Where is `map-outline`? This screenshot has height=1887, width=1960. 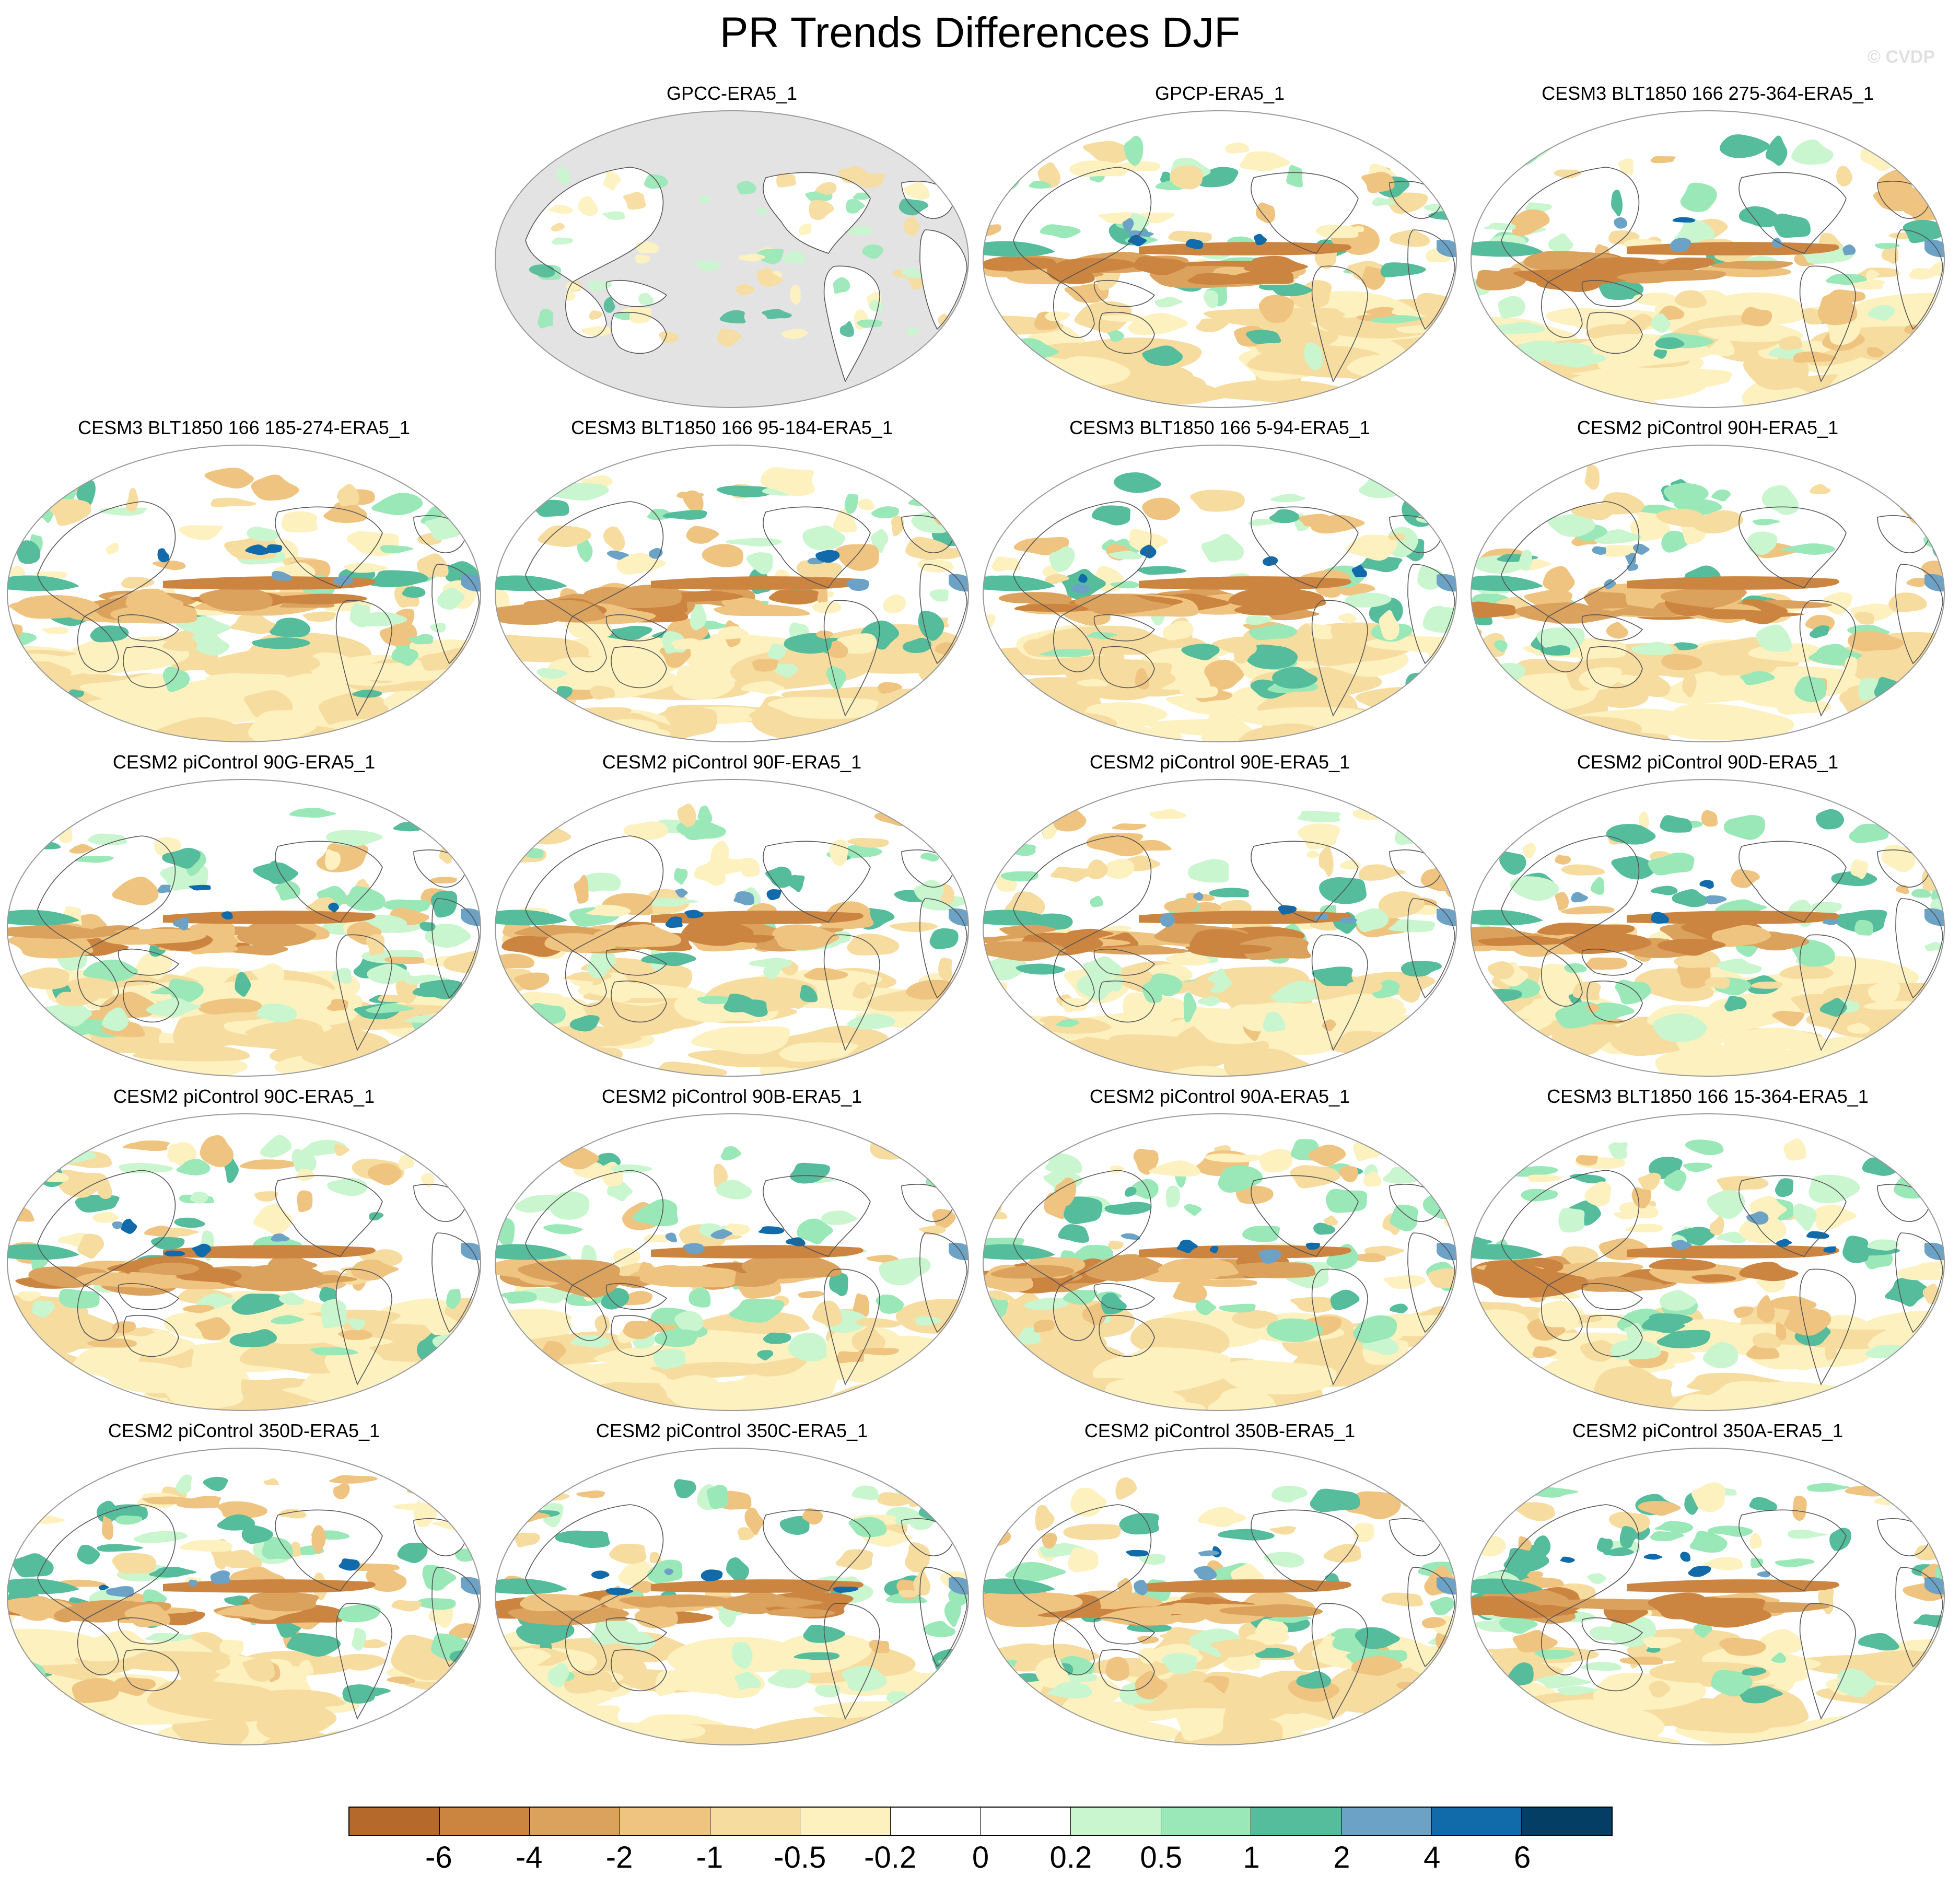
map-outline is located at coordinates (244, 1597).